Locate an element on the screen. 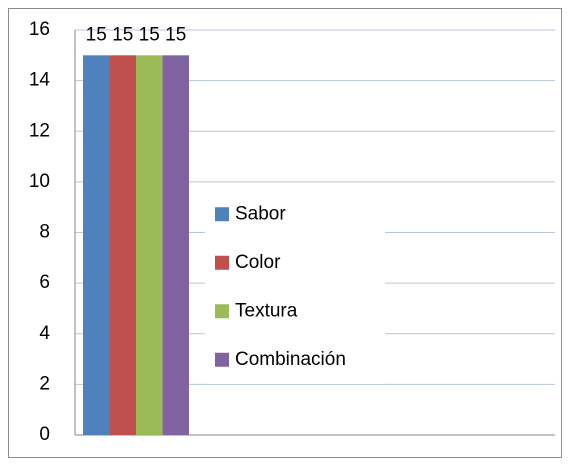 The width and height of the screenshot is (570, 466). y-tick-label: 4 is located at coordinates (44, 333).